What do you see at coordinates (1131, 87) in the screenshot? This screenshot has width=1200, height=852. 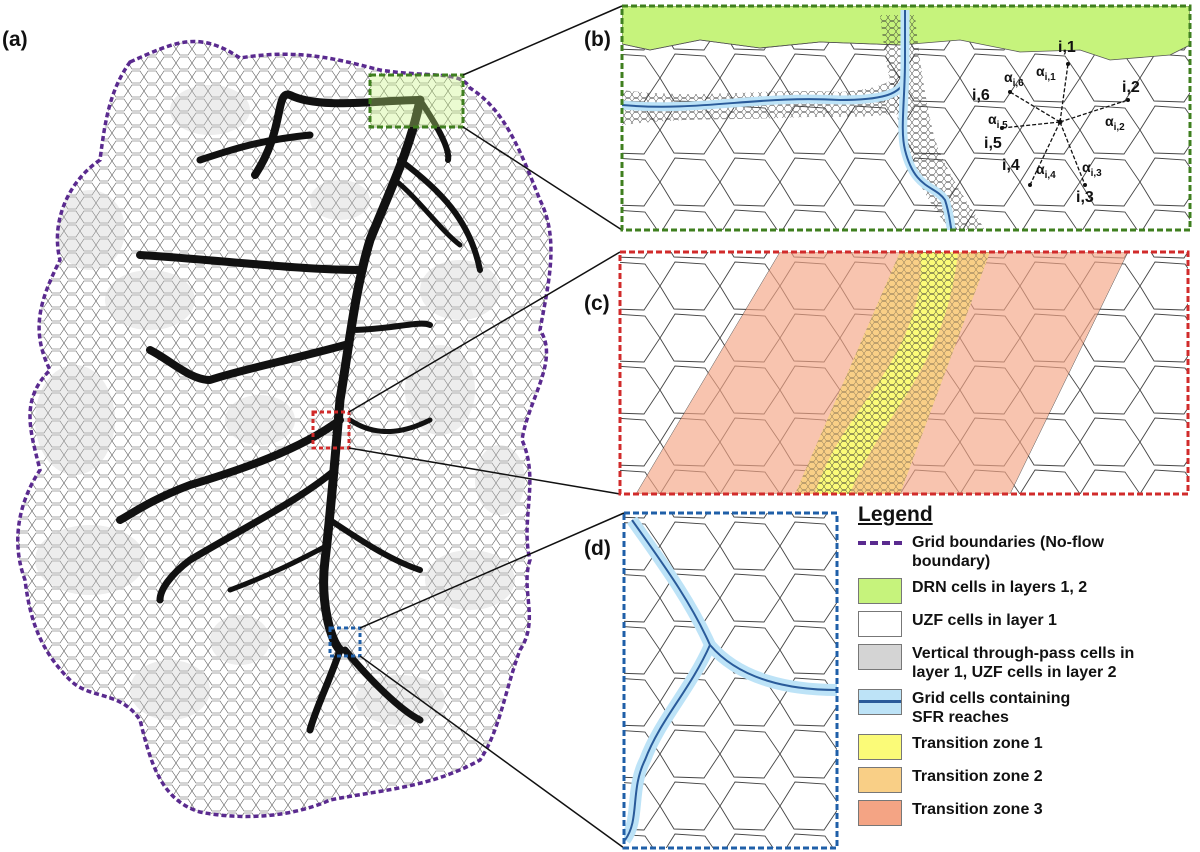 I see `cell-label-i2: i,2` at bounding box center [1131, 87].